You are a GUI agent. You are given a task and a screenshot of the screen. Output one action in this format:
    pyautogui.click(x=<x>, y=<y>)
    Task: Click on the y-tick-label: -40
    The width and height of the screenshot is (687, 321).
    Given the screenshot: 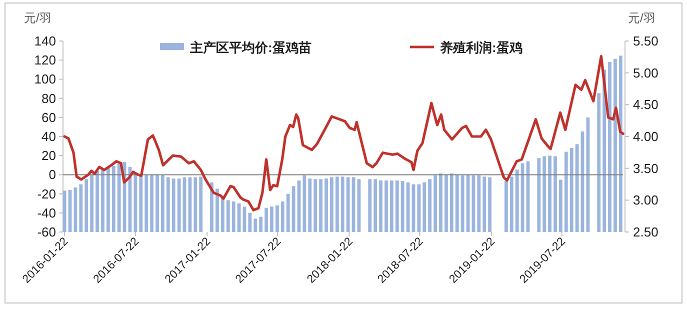 What is the action you would take?
    pyautogui.click(x=46, y=212)
    